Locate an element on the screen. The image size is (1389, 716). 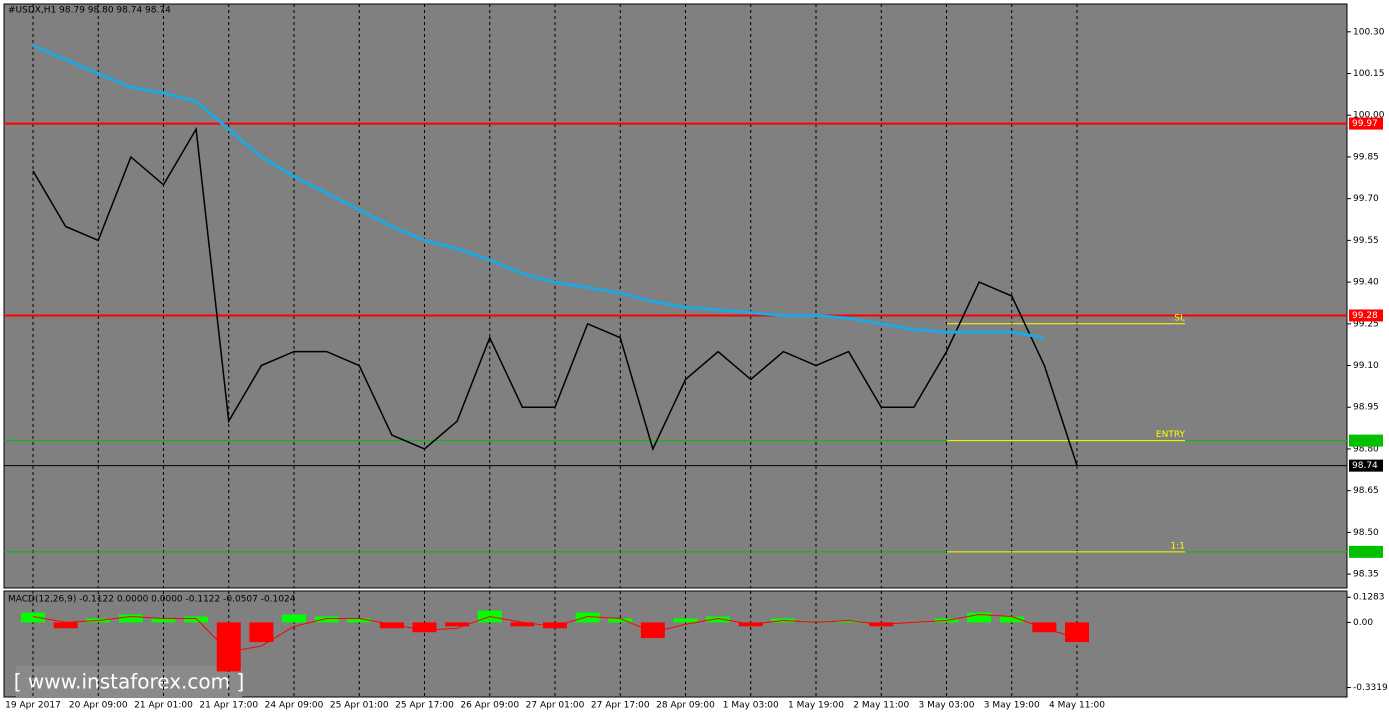
y-tick-label: 99.55 is located at coordinates (1366, 241).